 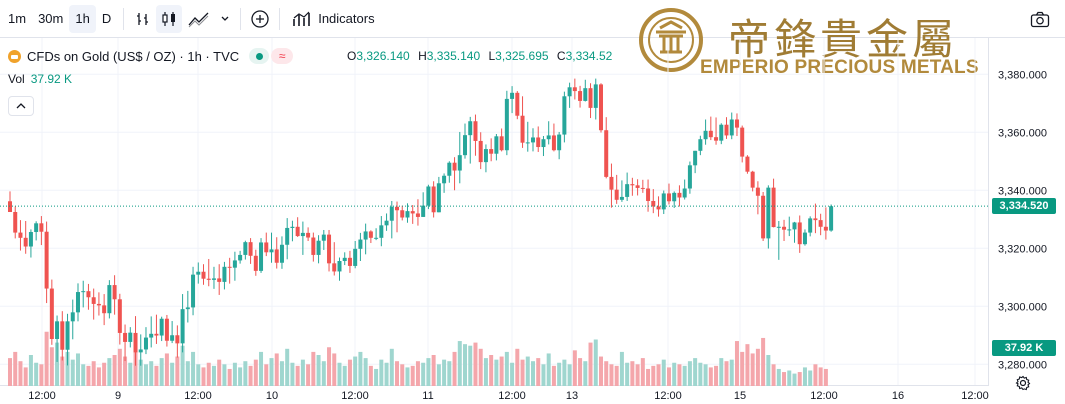 I want to click on brand-seal-icon, so click(x=671, y=40).